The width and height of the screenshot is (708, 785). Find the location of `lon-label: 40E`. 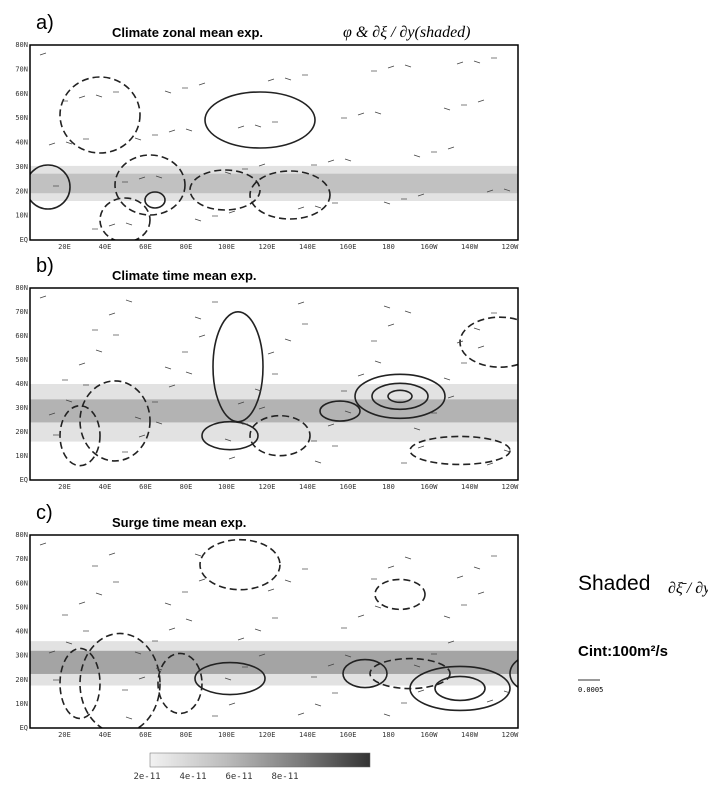

lon-label: 40E is located at coordinates (105, 487).